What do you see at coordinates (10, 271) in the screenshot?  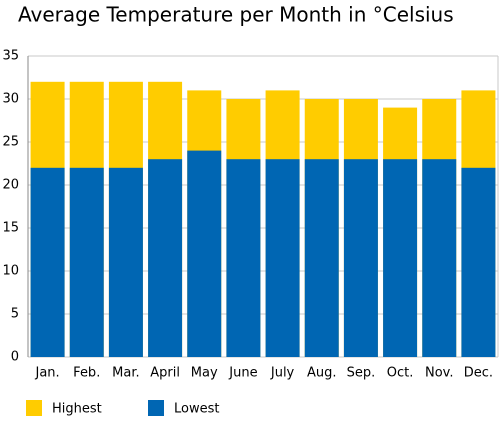 I see `y-tick-label: 10` at bounding box center [10, 271].